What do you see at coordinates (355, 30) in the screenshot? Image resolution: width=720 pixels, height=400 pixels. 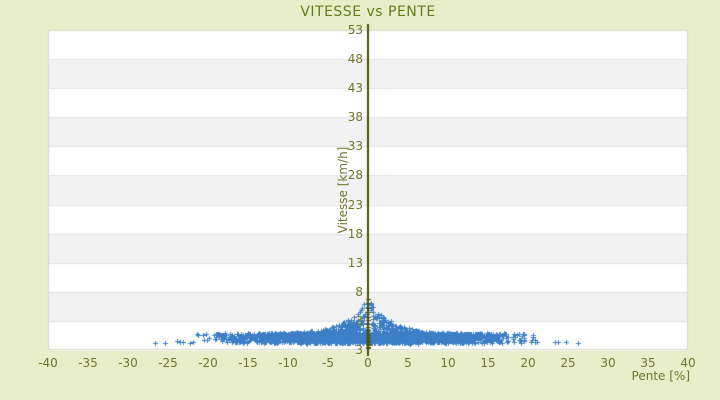 I see `y-tick-label: 53` at bounding box center [355, 30].